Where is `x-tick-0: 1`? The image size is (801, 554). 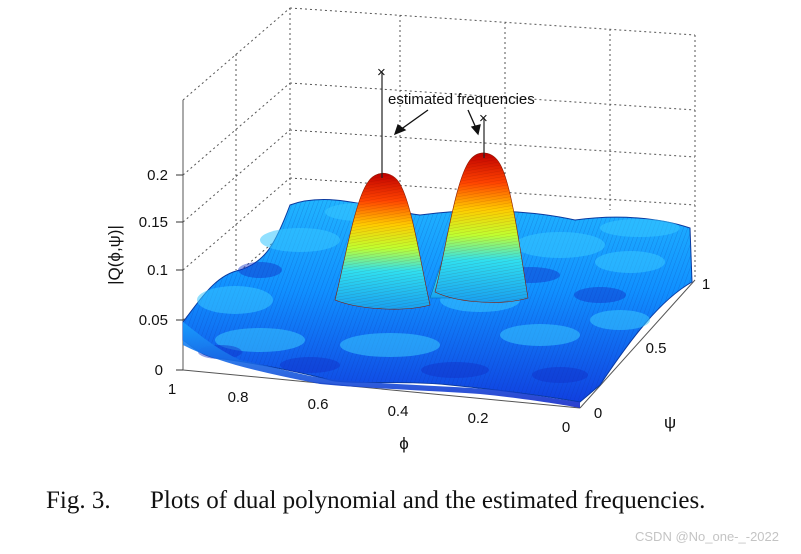
x-tick-0: 1 is located at coordinates (172, 389).